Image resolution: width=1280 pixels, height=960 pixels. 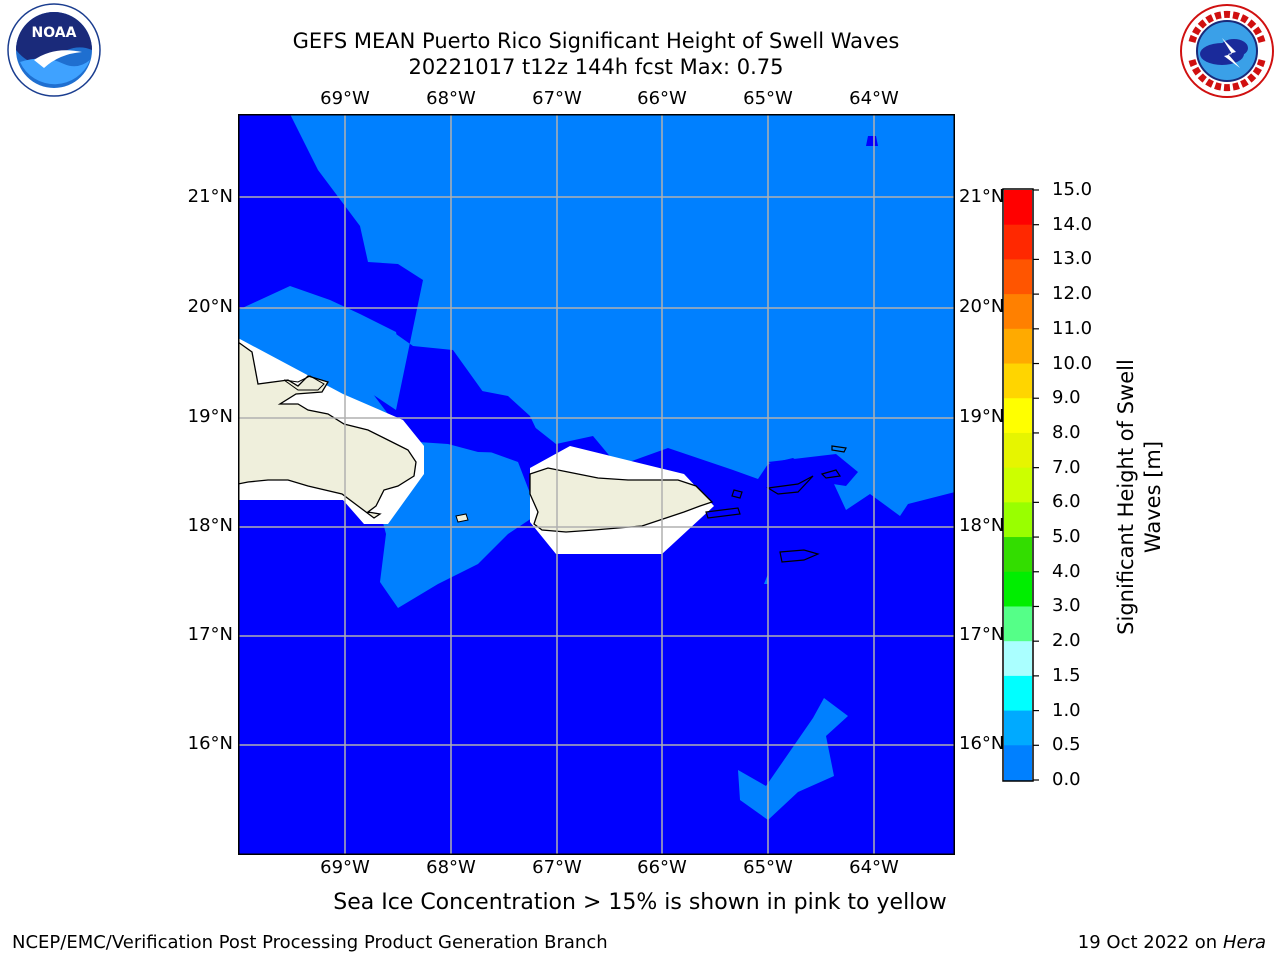 I want to click on lat-label-right-20n: 20°N, so click(x=982, y=306).